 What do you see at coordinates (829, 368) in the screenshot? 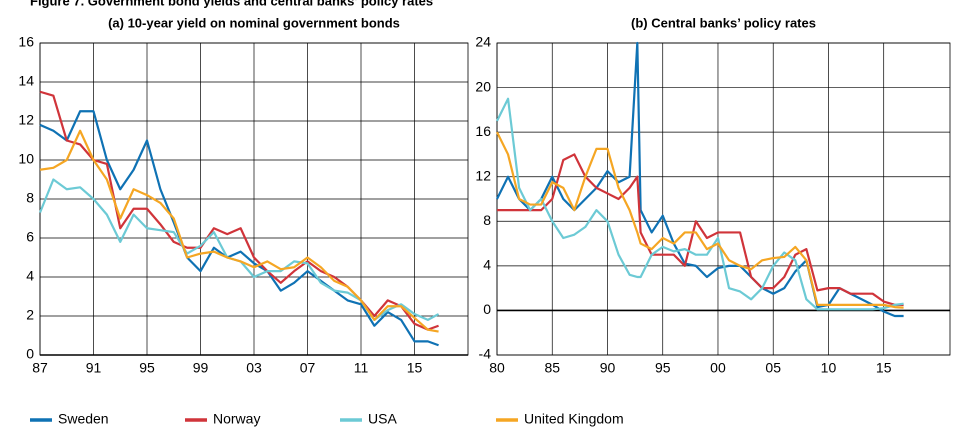
I see `x-tick-label: 10` at bounding box center [829, 368].